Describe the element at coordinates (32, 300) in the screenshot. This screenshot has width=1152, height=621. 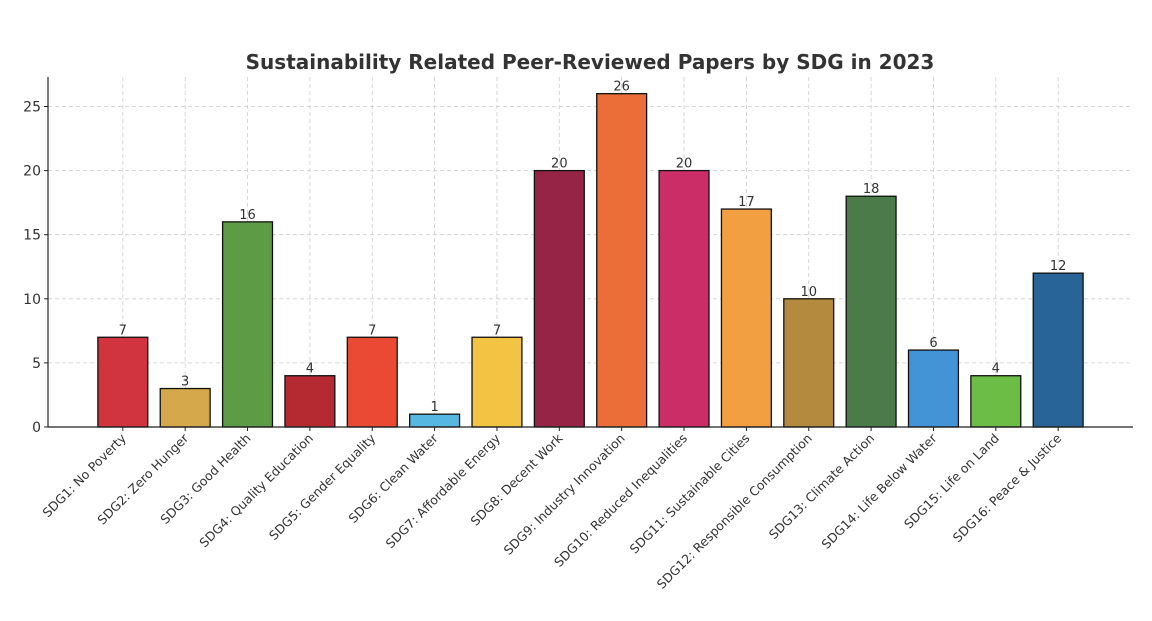
I see `y-tick-label: 10` at that location.